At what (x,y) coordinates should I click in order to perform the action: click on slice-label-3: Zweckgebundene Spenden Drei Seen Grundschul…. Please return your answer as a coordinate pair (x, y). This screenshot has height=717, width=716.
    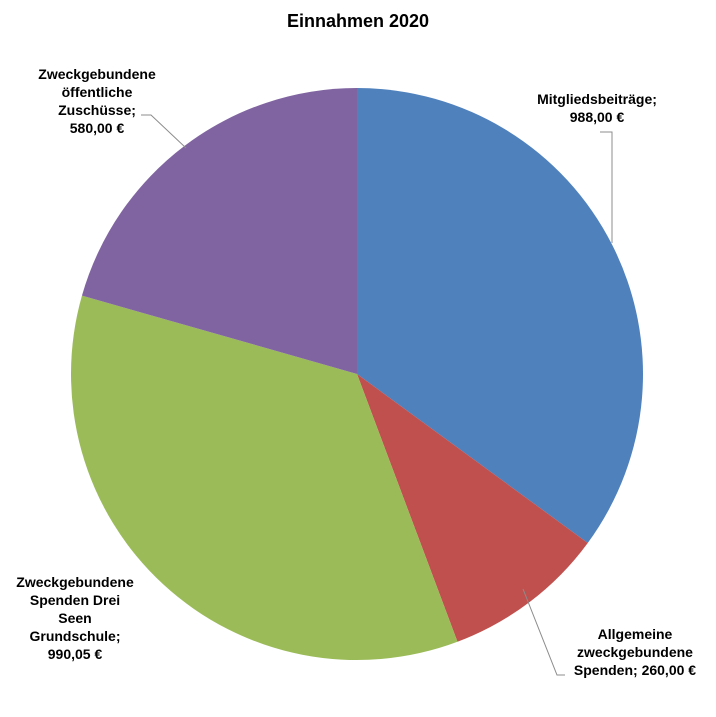
    Looking at the image, I should click on (75, 618).